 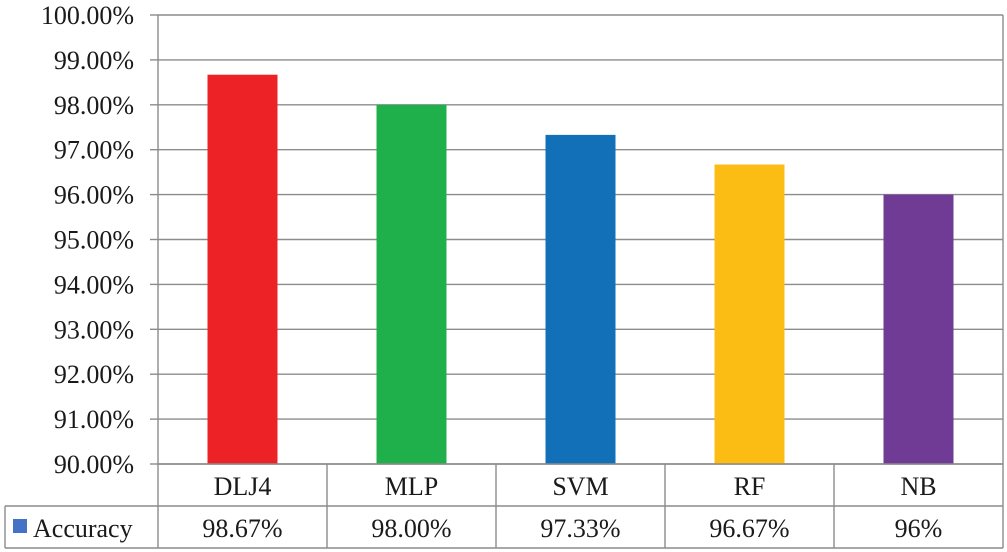 I want to click on legend-series-name: Accuracy, so click(x=83, y=528).